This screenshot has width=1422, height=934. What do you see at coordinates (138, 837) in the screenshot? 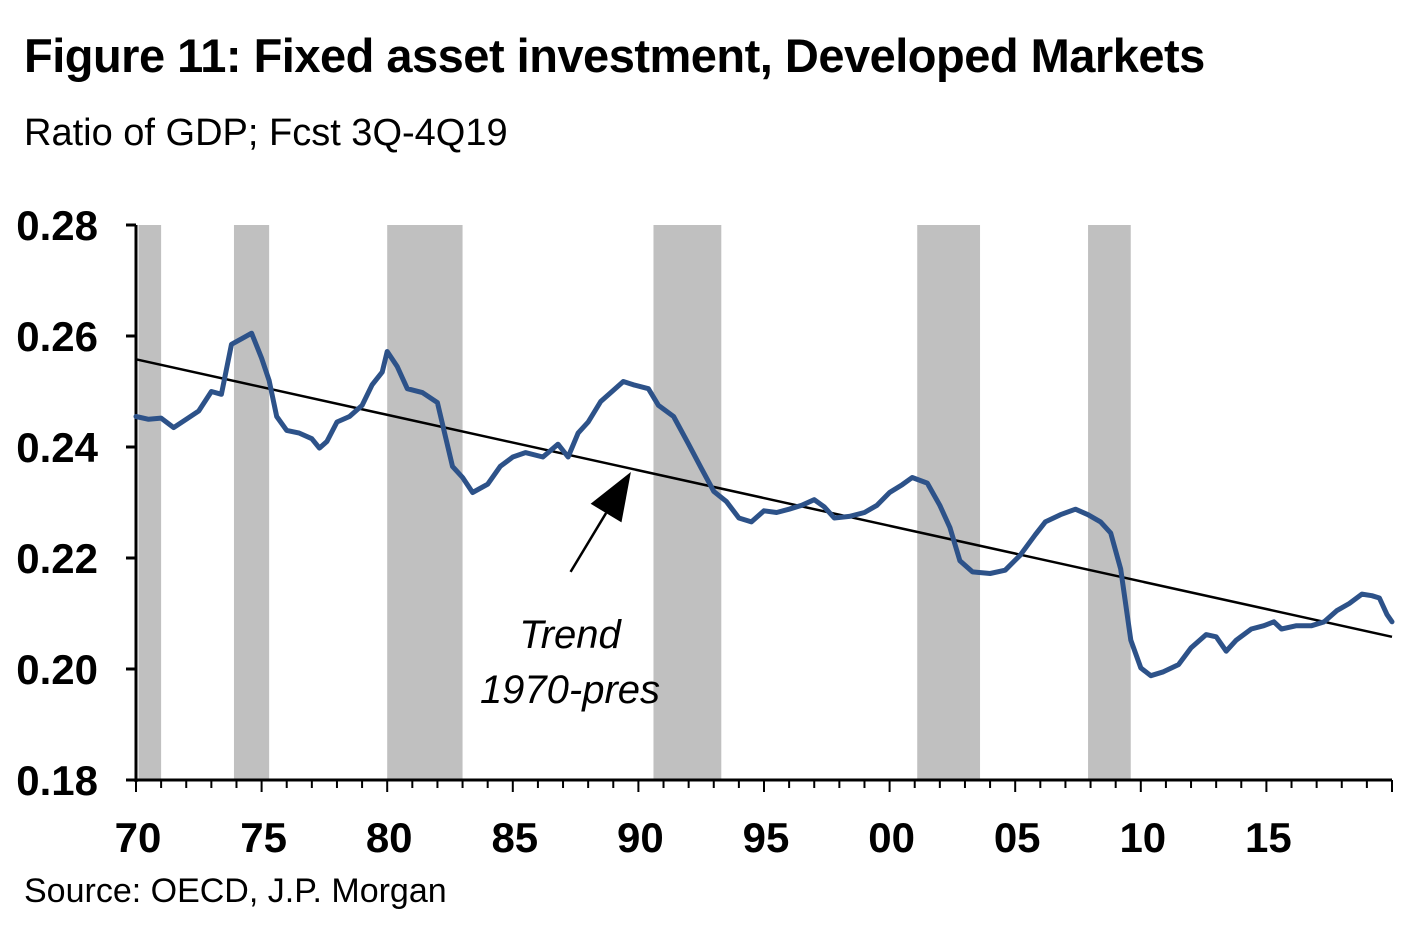
I see `x-tick-label-0: 70` at bounding box center [138, 837].